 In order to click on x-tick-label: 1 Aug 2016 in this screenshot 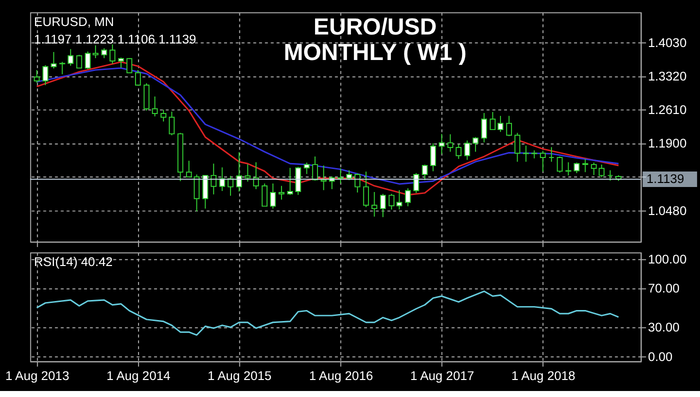, I will do `click(341, 376)`.